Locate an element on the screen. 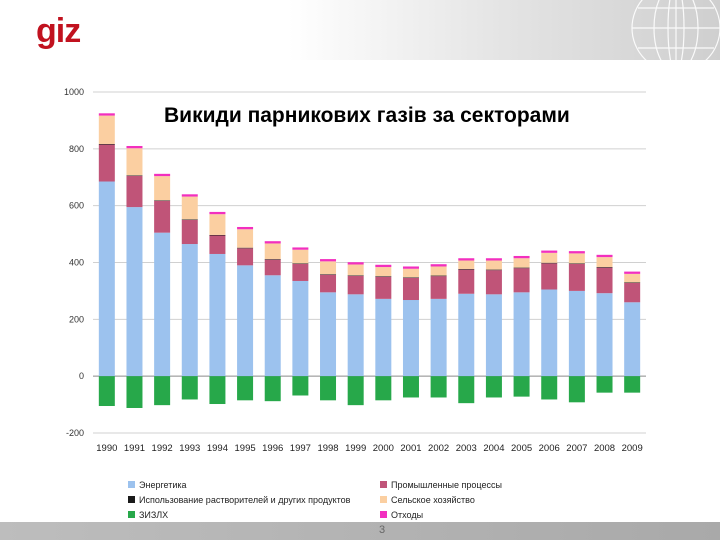 The height and width of the screenshot is (540, 720). x-tick-label: 1993 is located at coordinates (189, 448).